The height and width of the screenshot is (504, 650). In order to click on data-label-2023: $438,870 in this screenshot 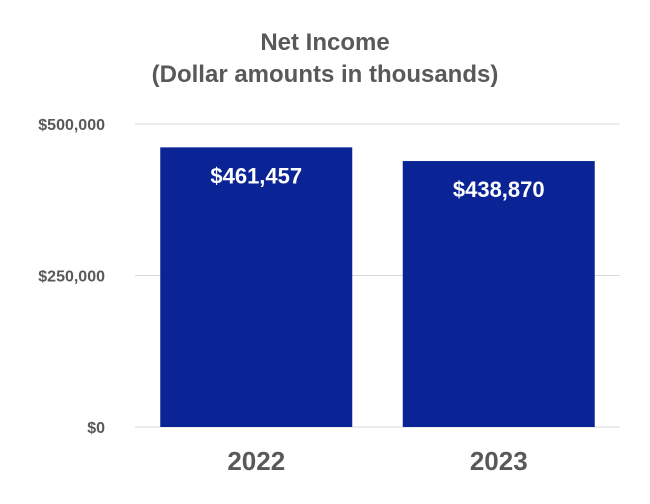, I will do `click(499, 189)`.